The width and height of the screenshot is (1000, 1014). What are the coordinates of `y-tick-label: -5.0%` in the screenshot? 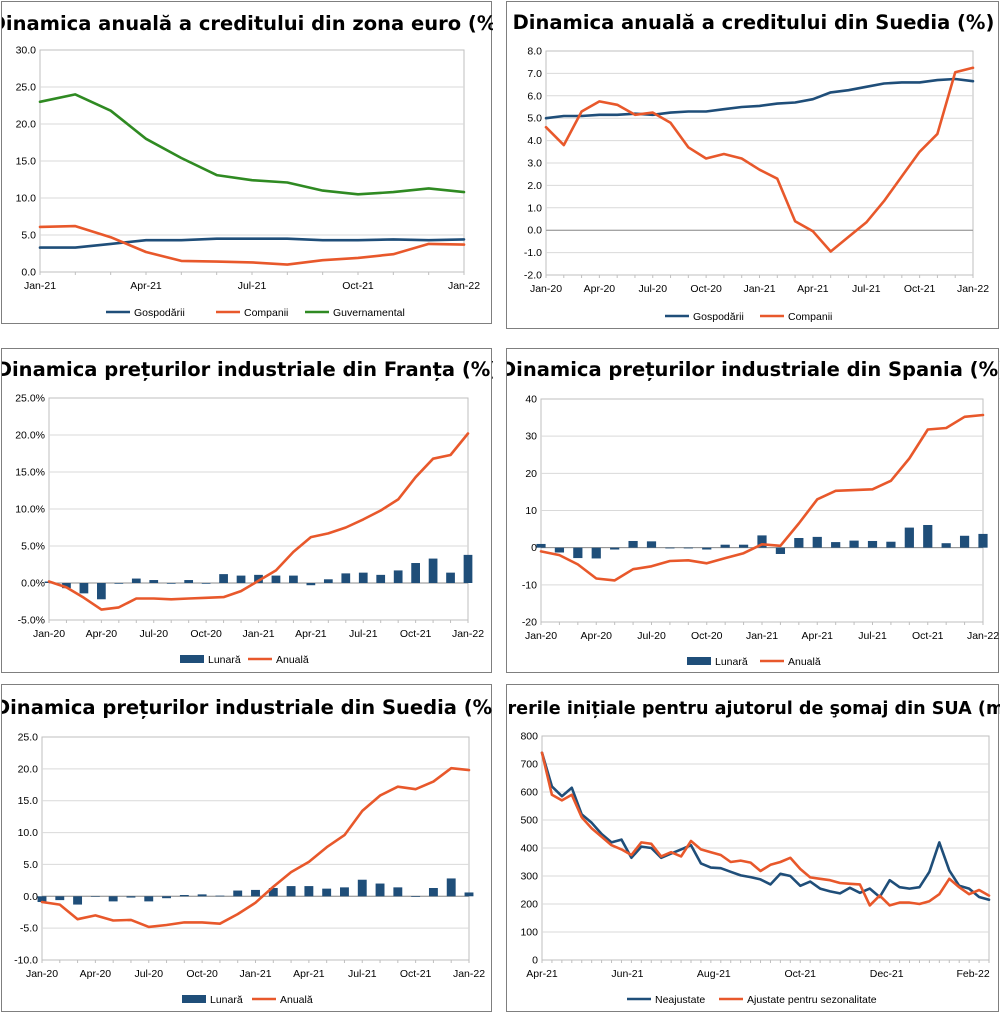 It's located at (31, 621).